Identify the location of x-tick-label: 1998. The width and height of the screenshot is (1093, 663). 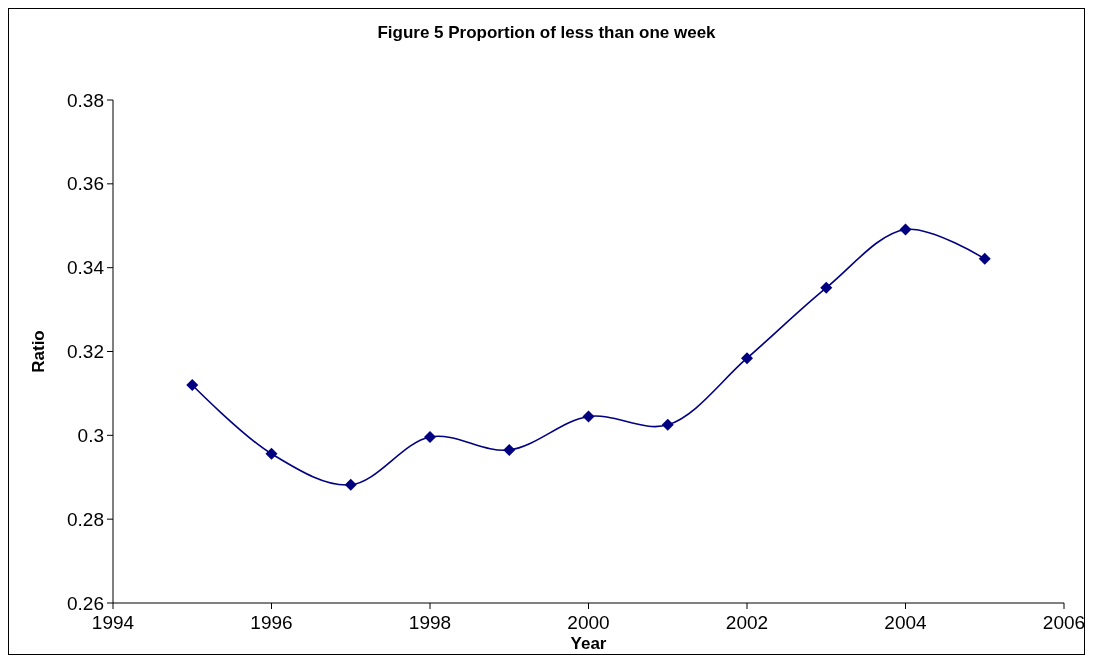
(430, 622).